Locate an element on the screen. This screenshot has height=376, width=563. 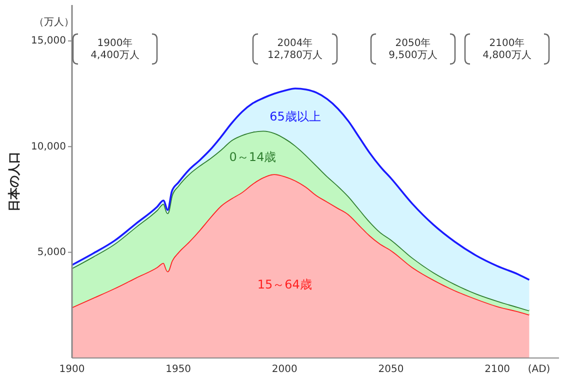
x-tick-label: 1900 is located at coordinates (72, 369).